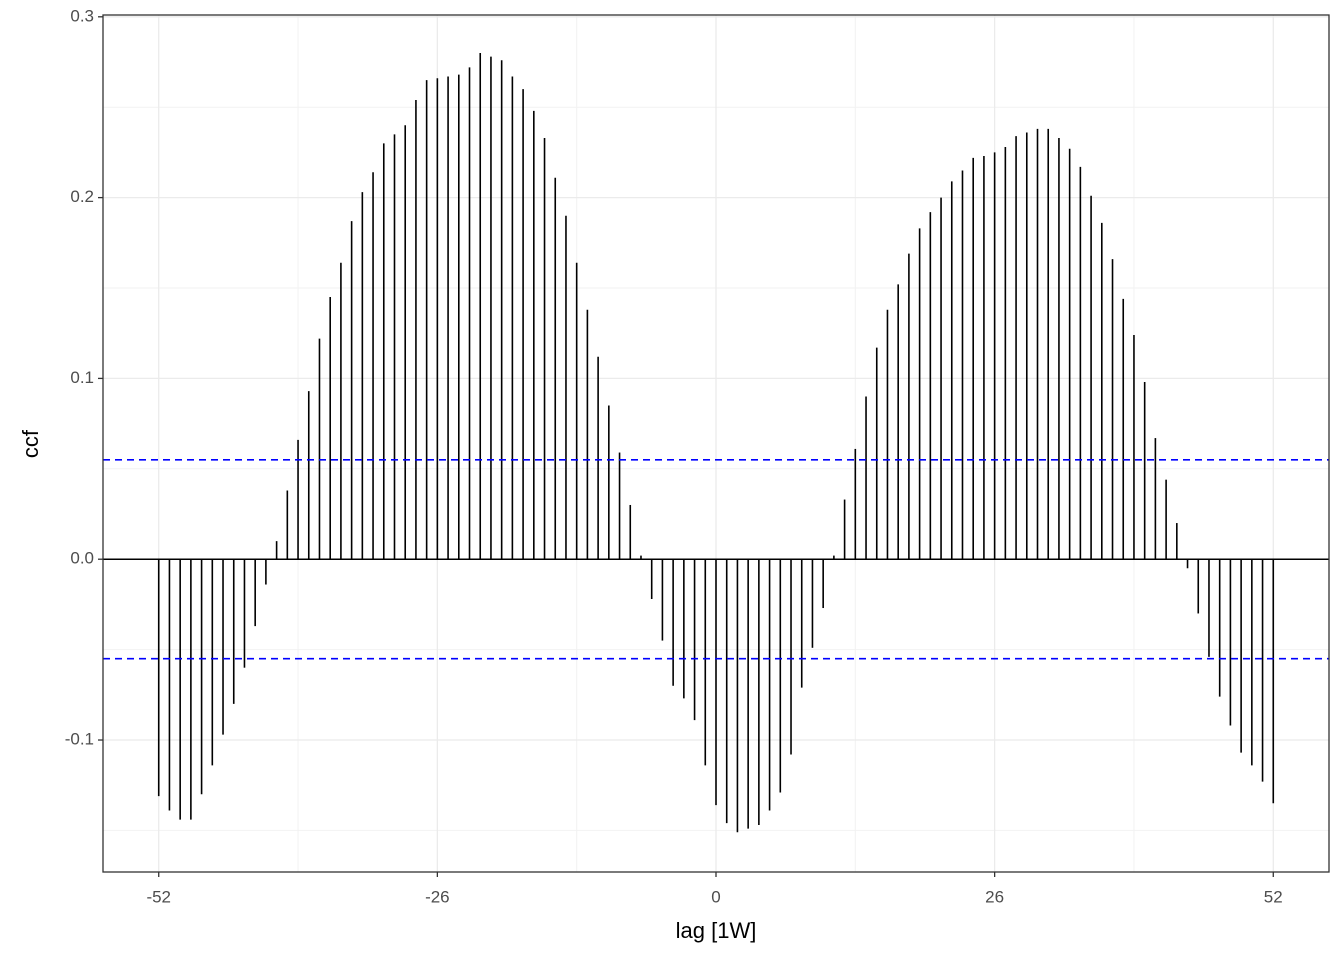 The image size is (1344, 960). I want to click on x-axis-title: lag [1W], so click(716, 930).